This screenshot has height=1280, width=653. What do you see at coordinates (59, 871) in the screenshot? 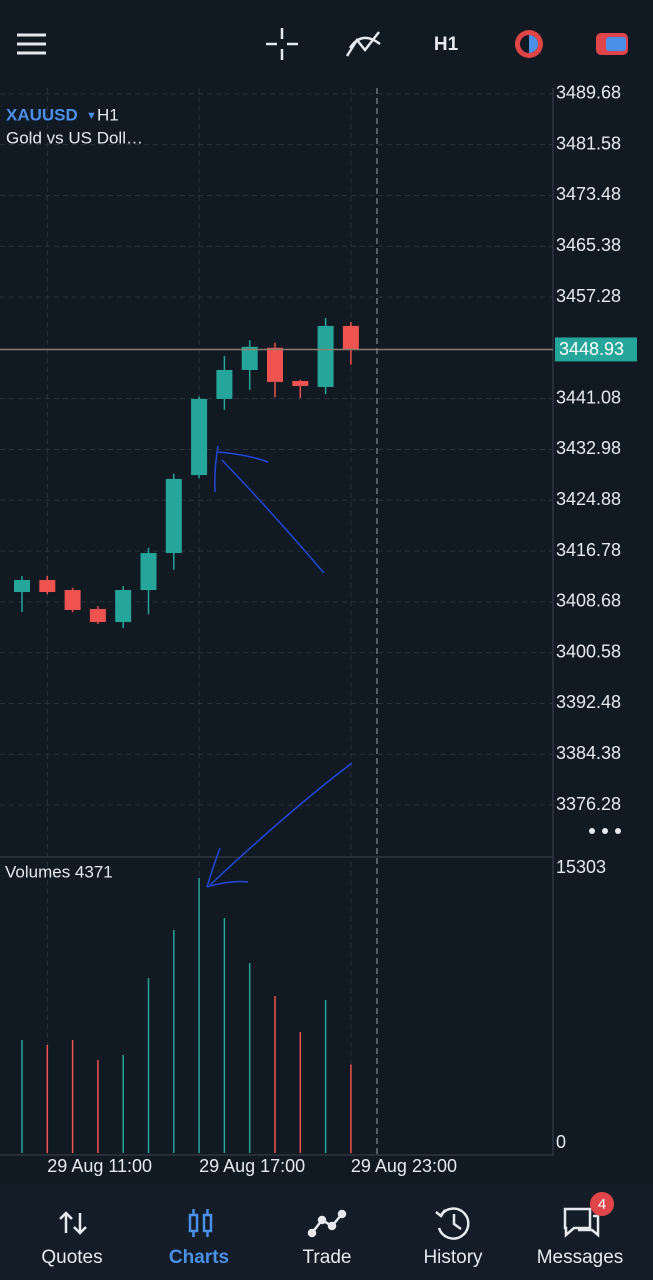
I see `volume-label: Volumes 4371` at bounding box center [59, 871].